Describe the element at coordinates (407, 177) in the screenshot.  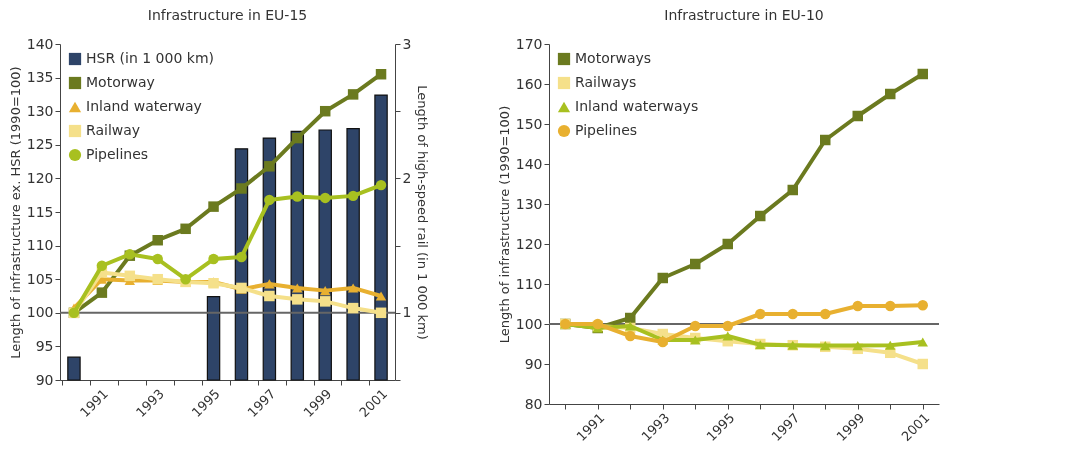
I see `y2-tick-label: 2` at that location.